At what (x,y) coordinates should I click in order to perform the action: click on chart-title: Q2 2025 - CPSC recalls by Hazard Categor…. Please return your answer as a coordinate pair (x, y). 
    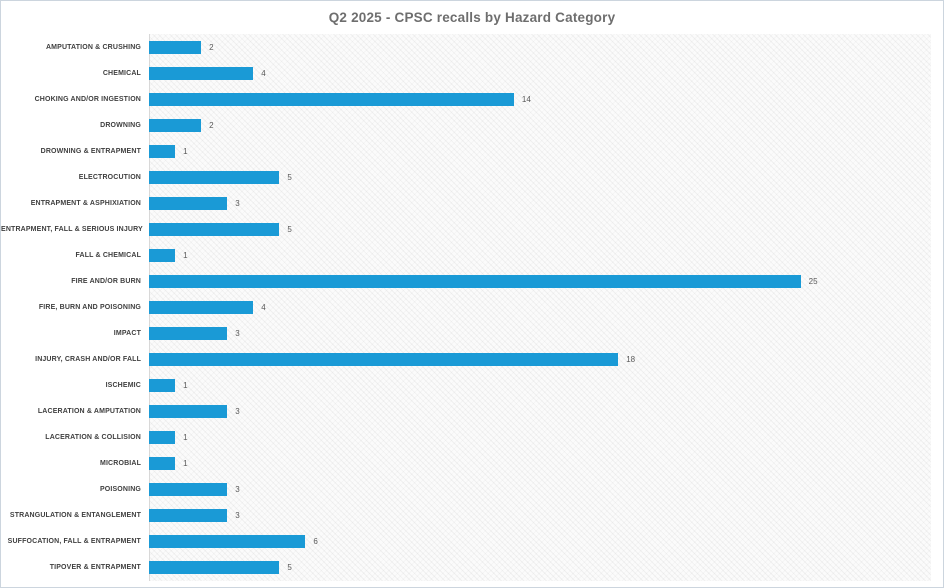
    Looking at the image, I should click on (472, 17).